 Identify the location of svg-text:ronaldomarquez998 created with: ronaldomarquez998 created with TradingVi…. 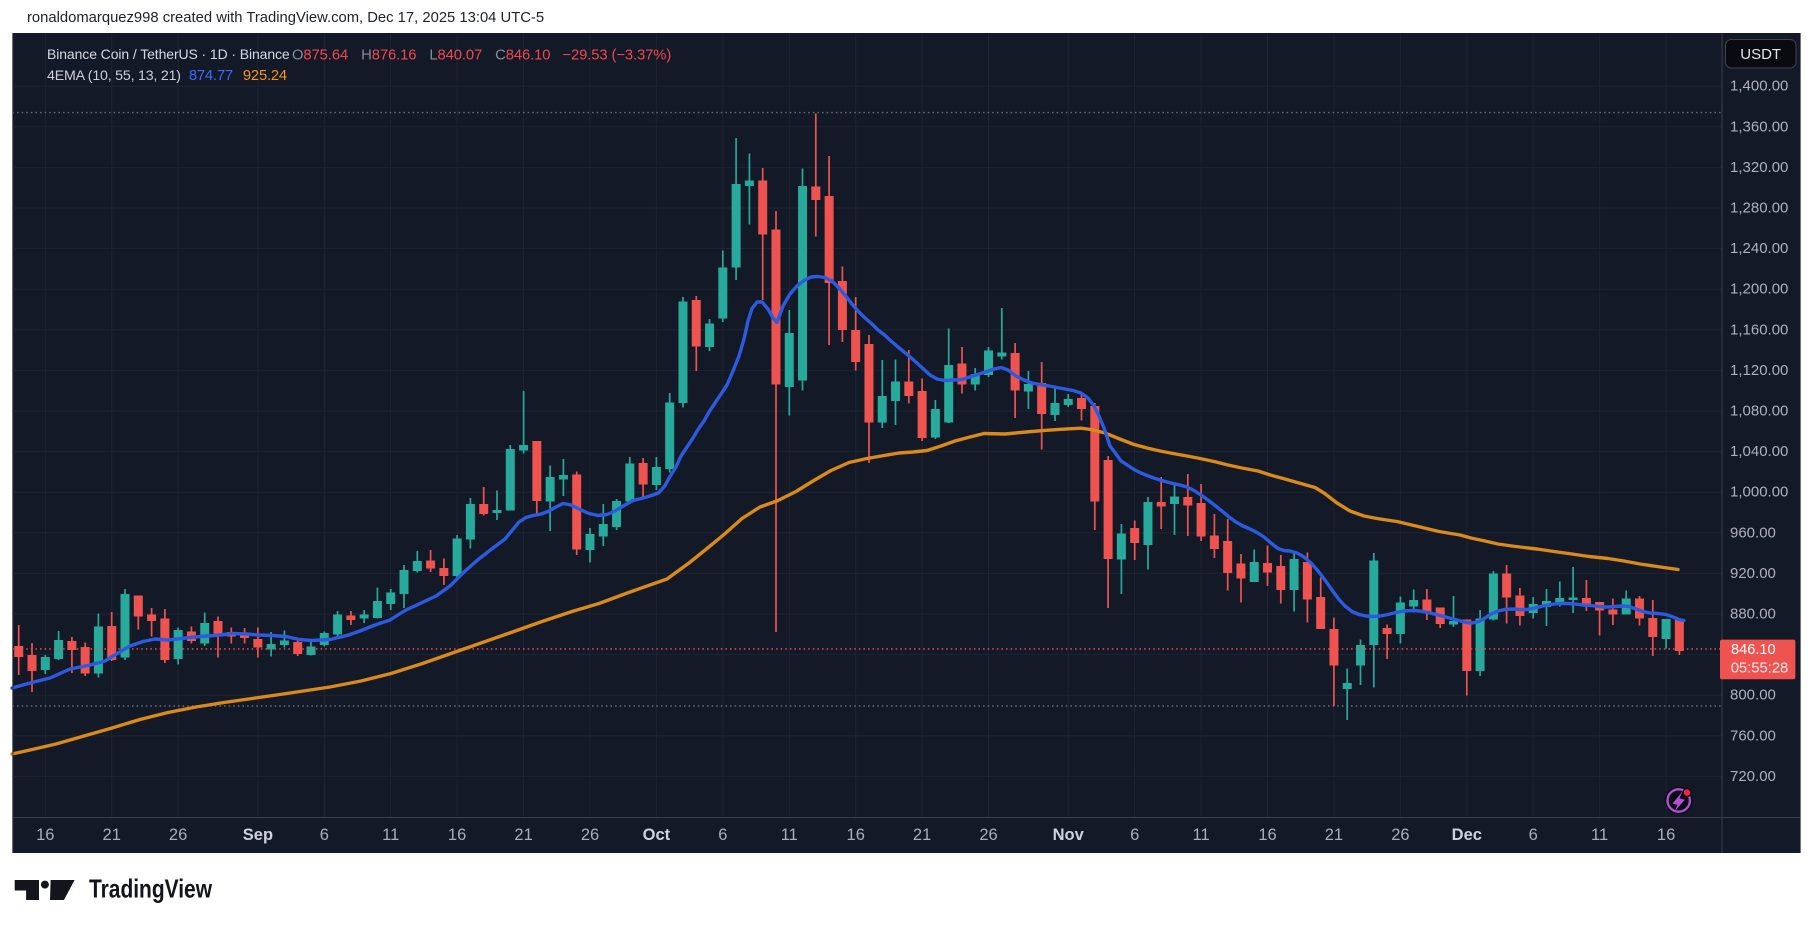
(285, 18).